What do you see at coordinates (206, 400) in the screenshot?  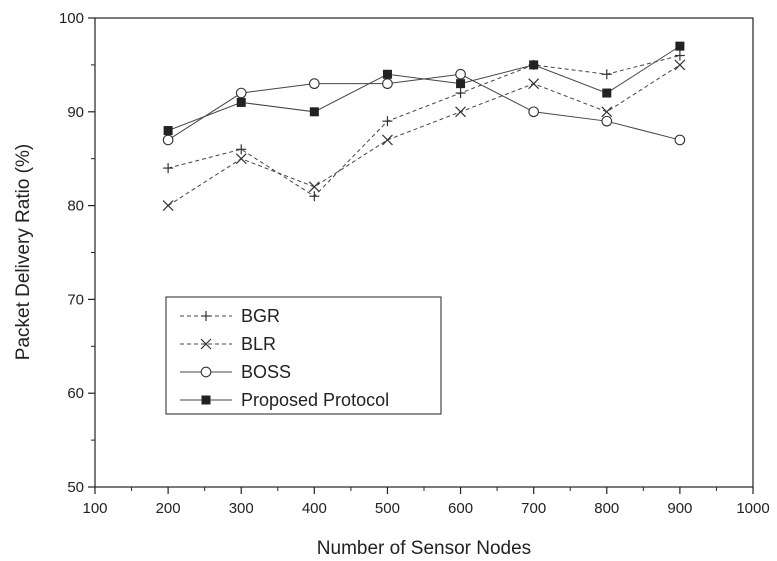 I see `legend-marker-proposed-protocol` at bounding box center [206, 400].